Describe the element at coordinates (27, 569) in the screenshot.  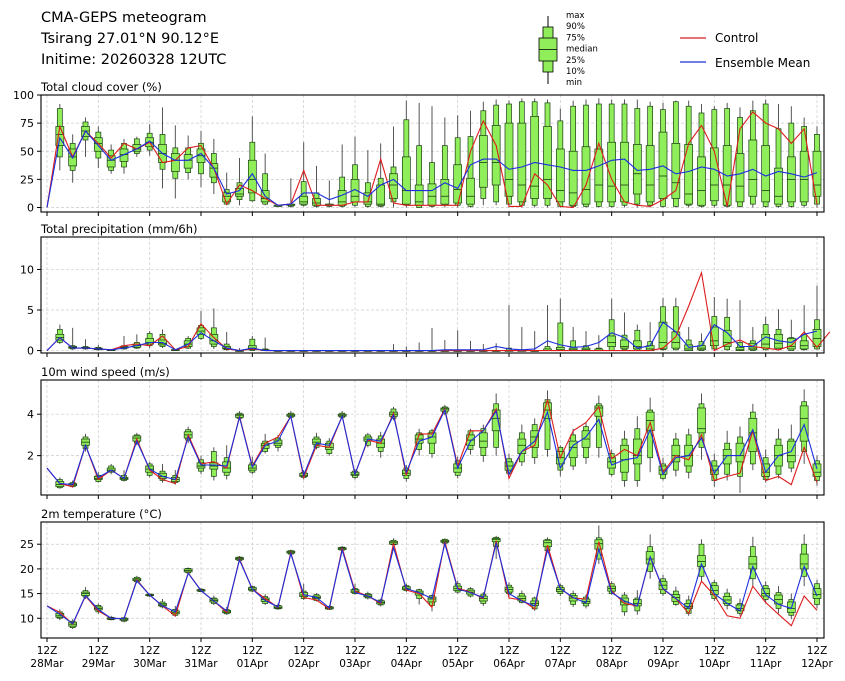
I see `y-tick-label: 20` at that location.